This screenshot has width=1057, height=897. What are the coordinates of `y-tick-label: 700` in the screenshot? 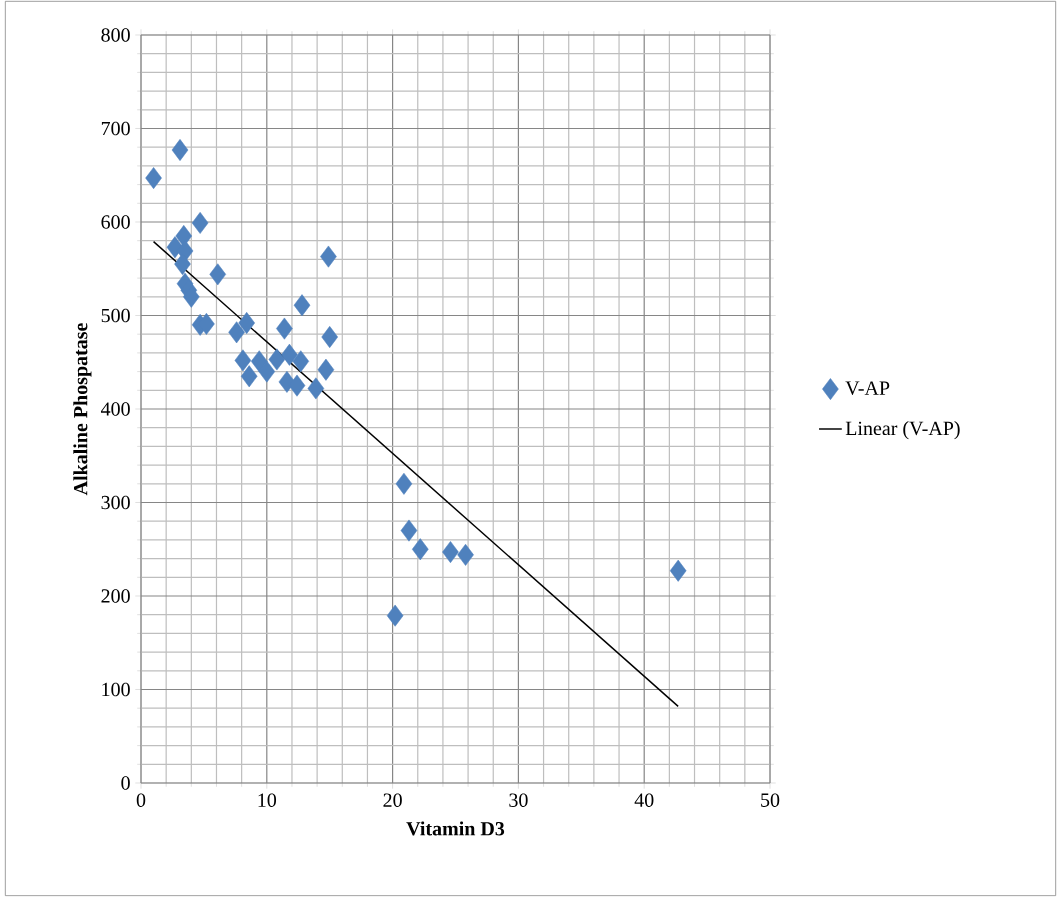 It's located at (115, 128).